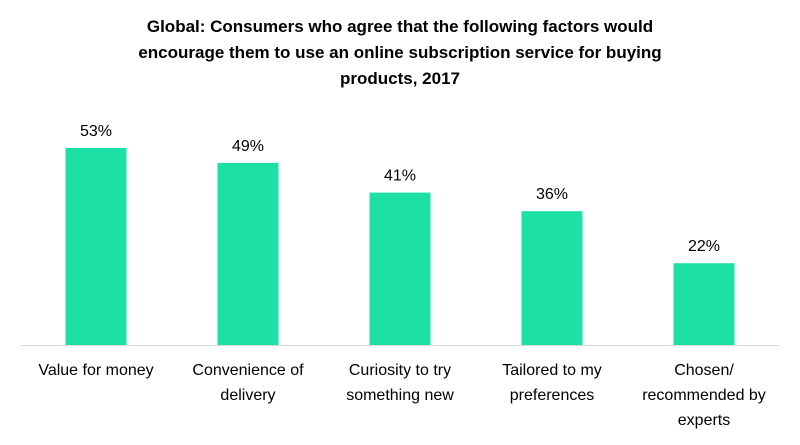 This screenshot has height=445, width=800. Describe the element at coordinates (248, 370) in the screenshot. I see `x-tick-label: Convenience of` at that location.